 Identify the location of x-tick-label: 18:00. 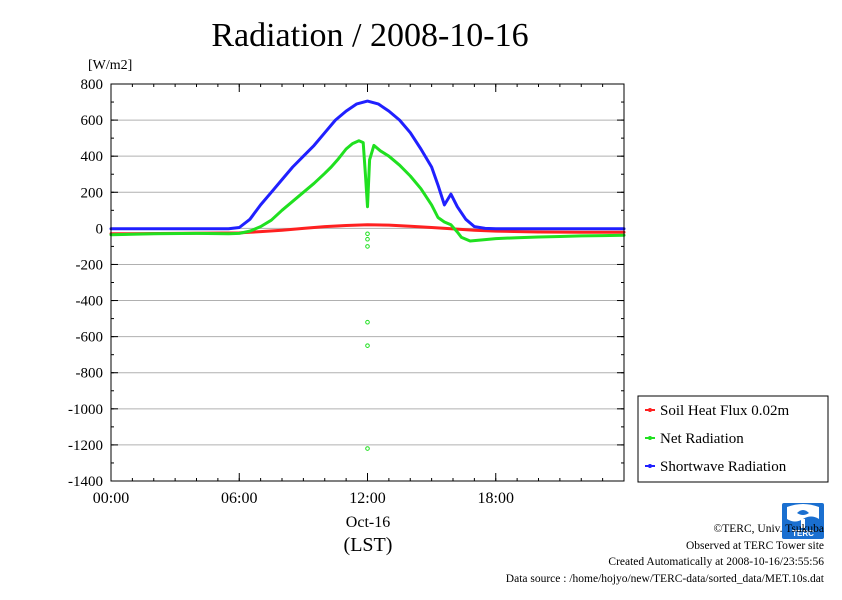
(496, 498).